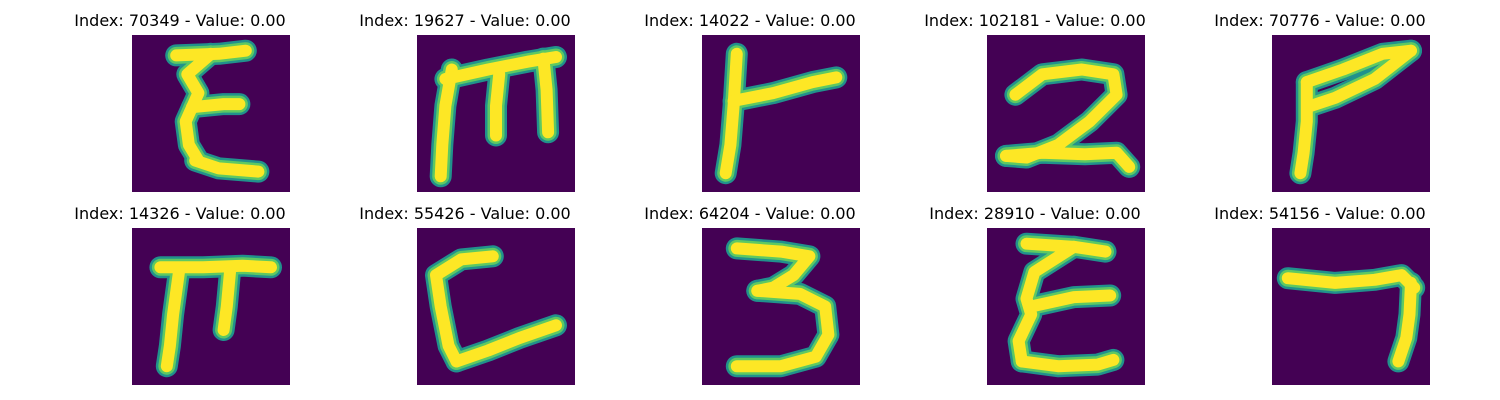 Image resolution: width=1500 pixels, height=400 pixels. I want to click on sample-cell: Index: 19627 - Value: 0.00, so click(465, 96).